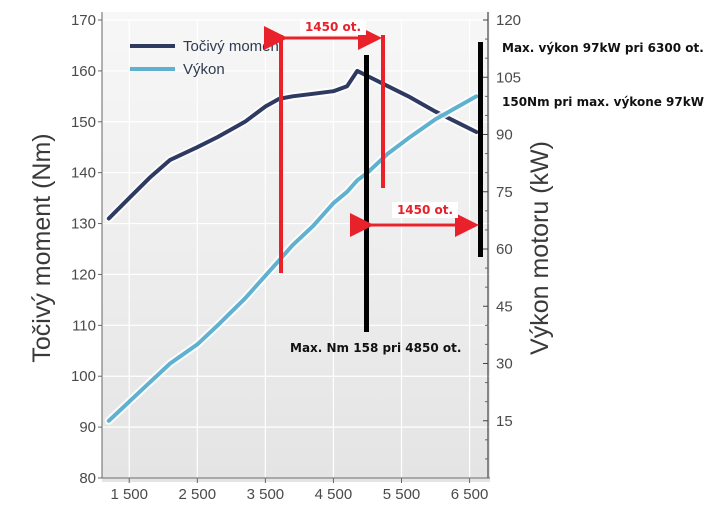 The height and width of the screenshot is (511, 725). What do you see at coordinates (84, 325) in the screenshot?
I see `left-tick-label: 110` at bounding box center [84, 325].